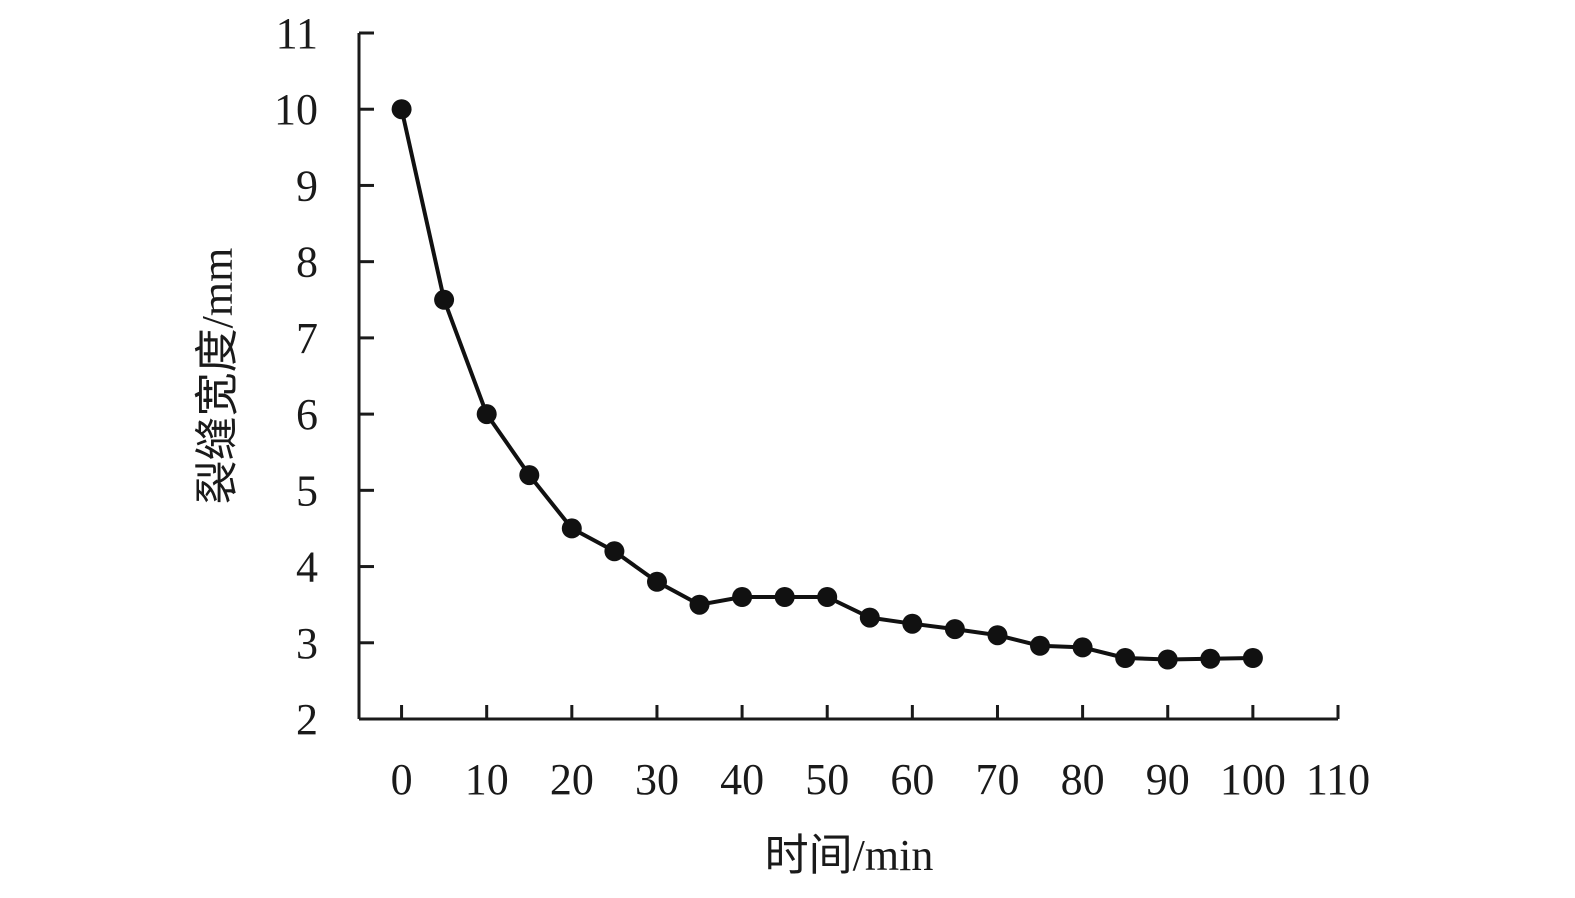 The height and width of the screenshot is (898, 1575). What do you see at coordinates (217, 376) in the screenshot?
I see `y-axis-title: 裂缝宽度/mm` at bounding box center [217, 376].